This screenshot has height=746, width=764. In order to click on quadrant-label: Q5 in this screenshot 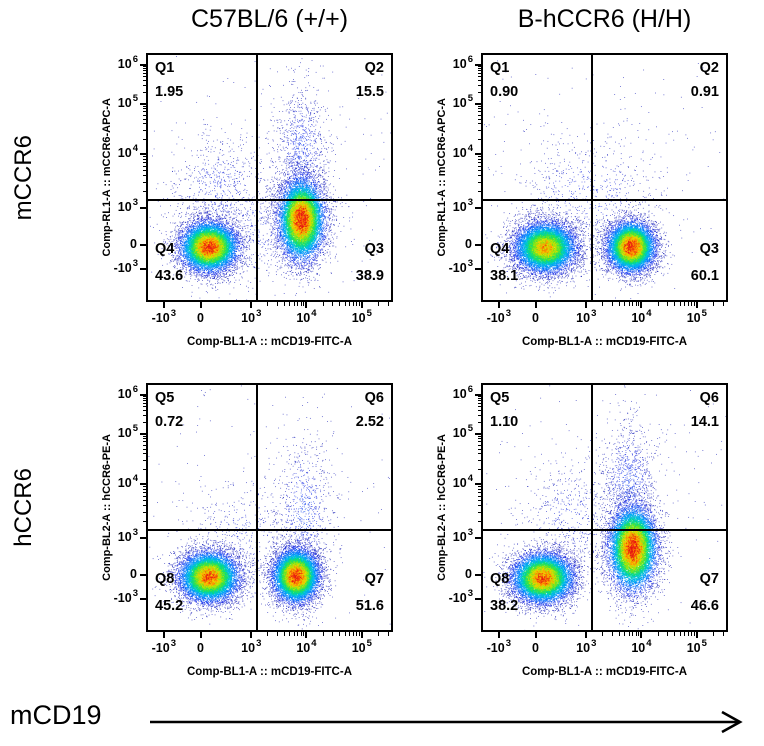, I will do `click(165, 398)`.